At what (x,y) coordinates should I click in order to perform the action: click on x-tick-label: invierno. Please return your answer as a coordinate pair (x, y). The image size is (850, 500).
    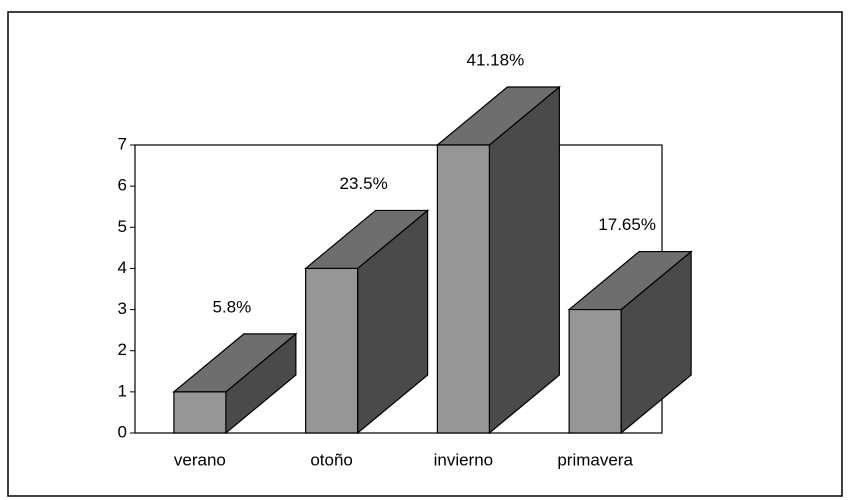
    Looking at the image, I should click on (464, 459).